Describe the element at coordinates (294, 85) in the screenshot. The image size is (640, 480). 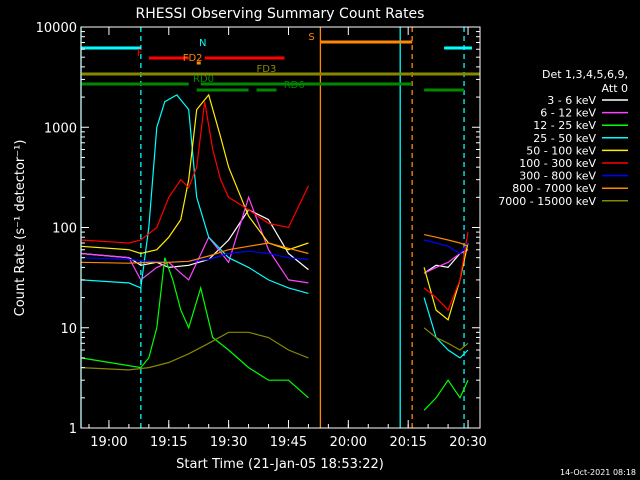
I see `flag-label-rd6: RD6` at that location.